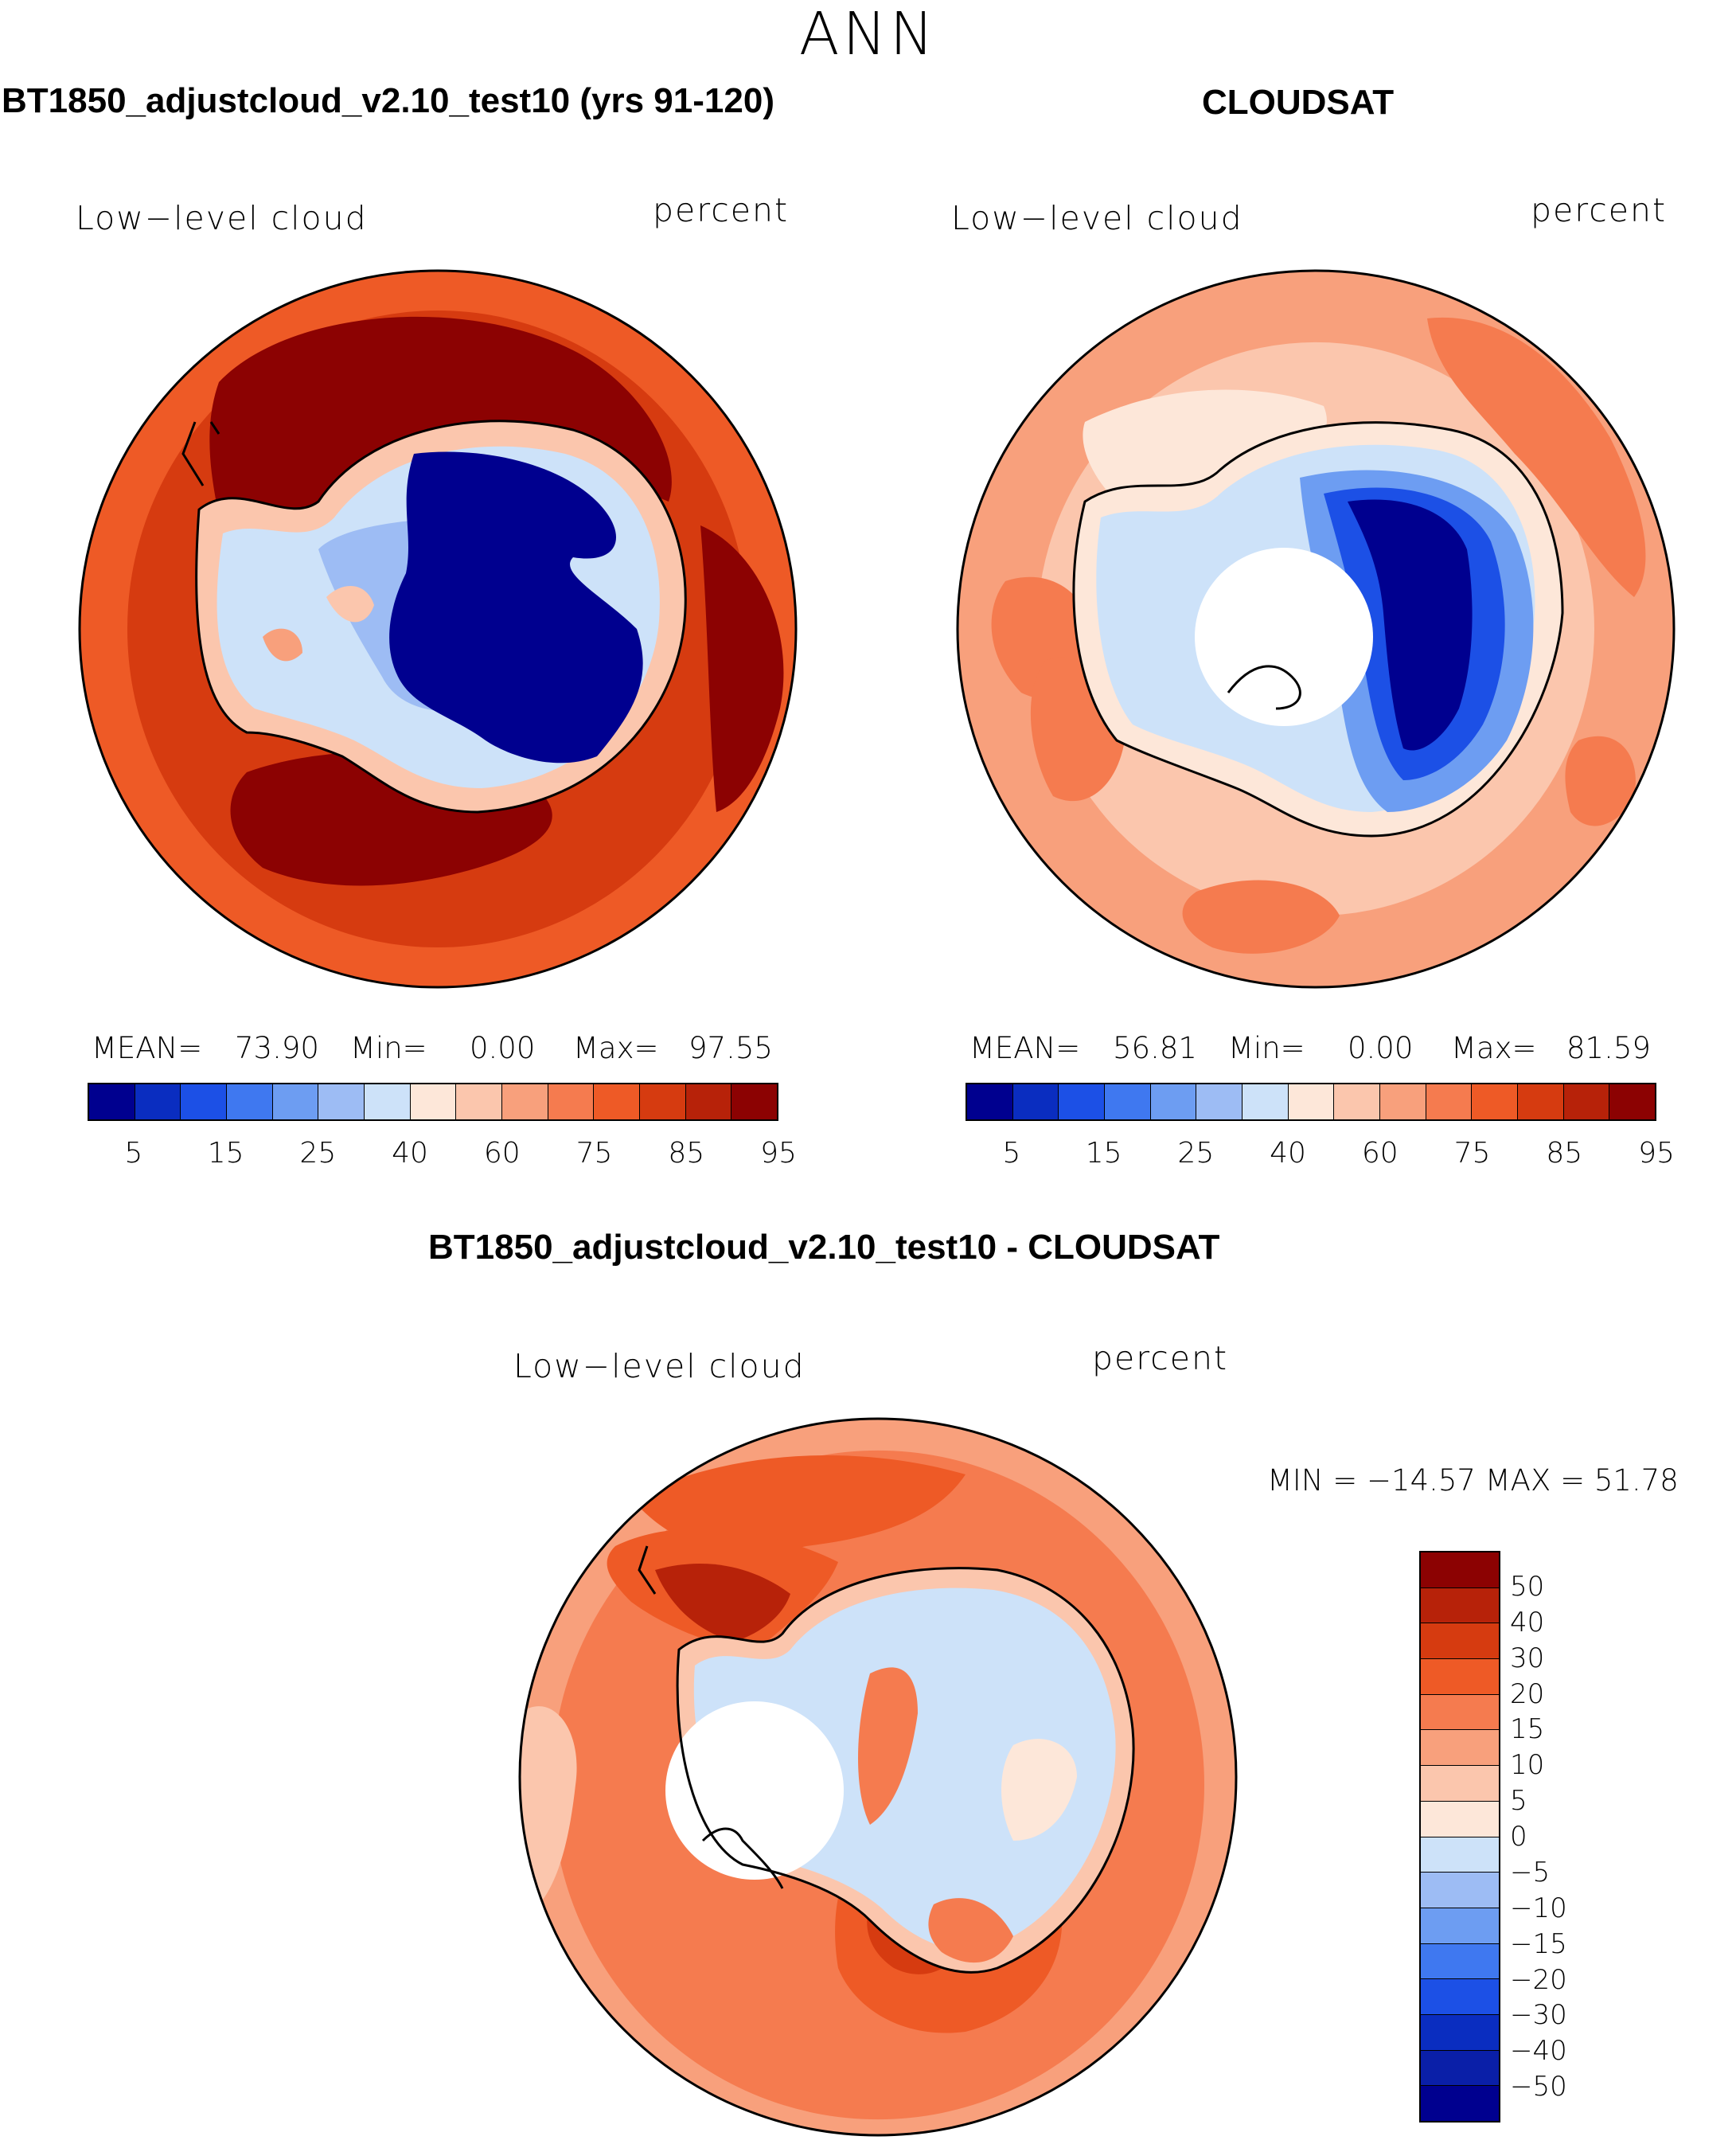  I want to click on diff-panel-minmax: MIN = −14.57 MAX = 51.78, so click(1473, 1480).